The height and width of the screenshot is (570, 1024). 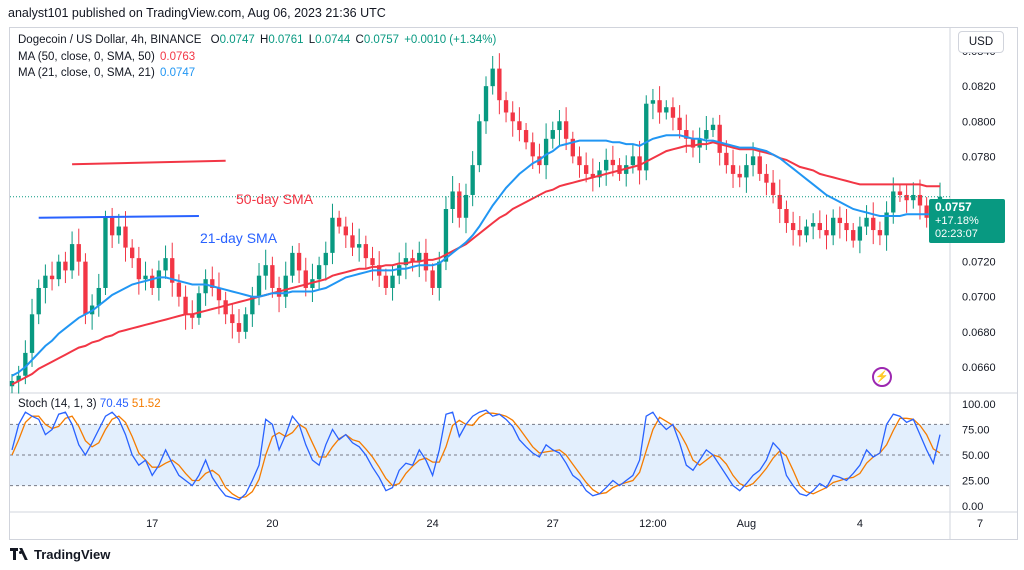 I want to click on price-tick-label-3: 0.0780, so click(x=979, y=157).